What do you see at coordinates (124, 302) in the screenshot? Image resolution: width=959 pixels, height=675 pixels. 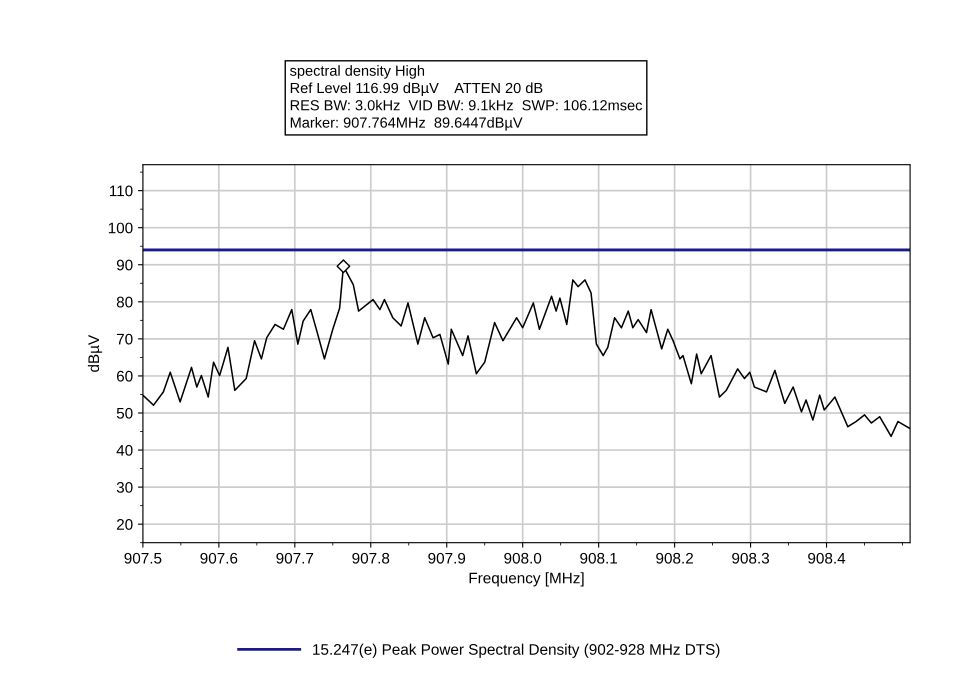 I see `y-tick-label: 80` at bounding box center [124, 302].